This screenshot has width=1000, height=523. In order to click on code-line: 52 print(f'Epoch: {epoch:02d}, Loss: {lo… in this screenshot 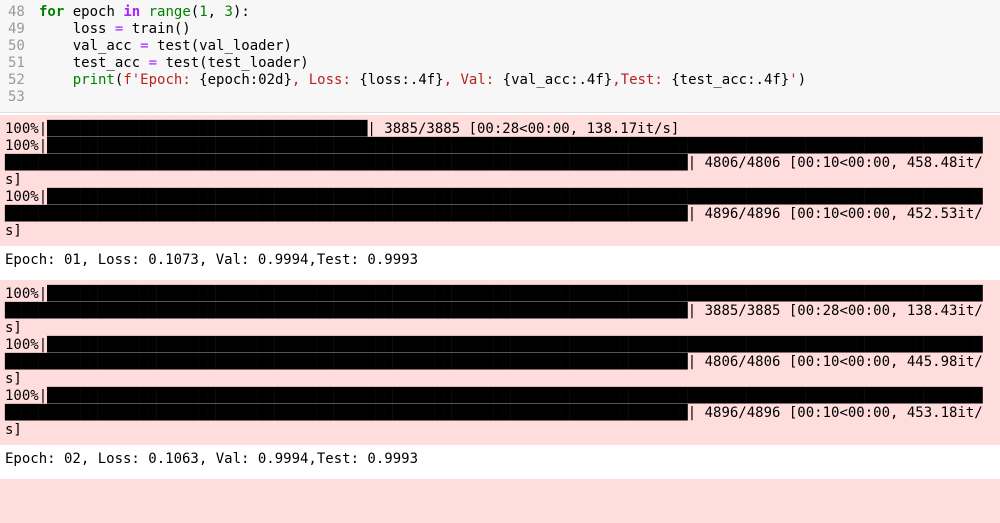, I will do `click(500, 80)`.